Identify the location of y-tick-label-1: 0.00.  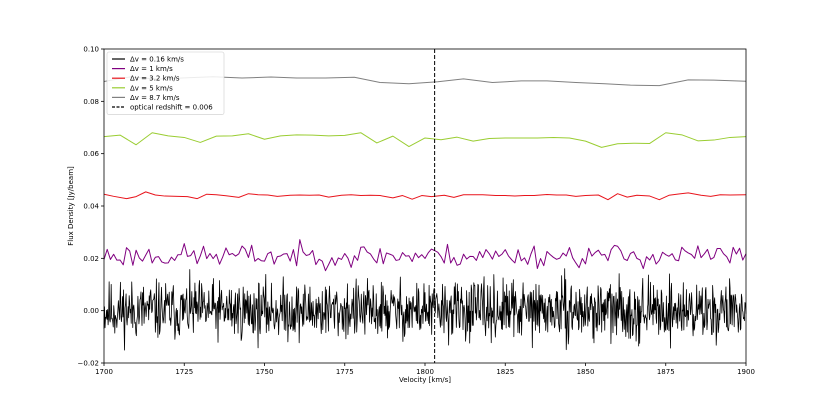
(91, 311).